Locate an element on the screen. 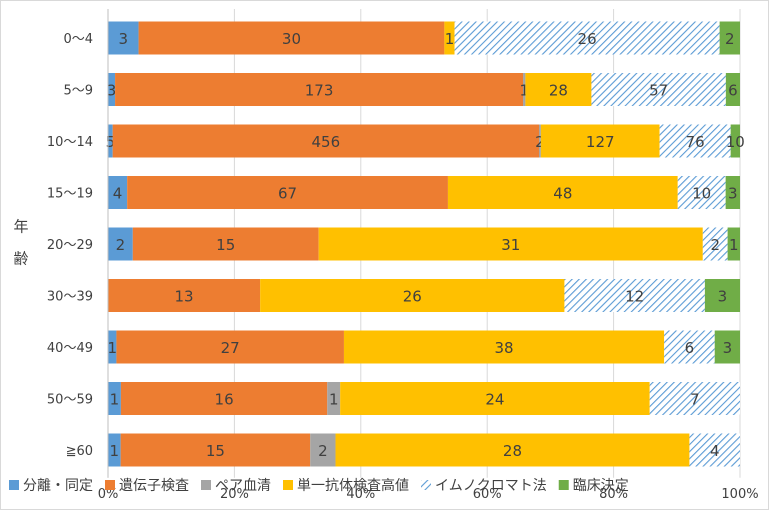  category-label: 40～49 is located at coordinates (70, 348).